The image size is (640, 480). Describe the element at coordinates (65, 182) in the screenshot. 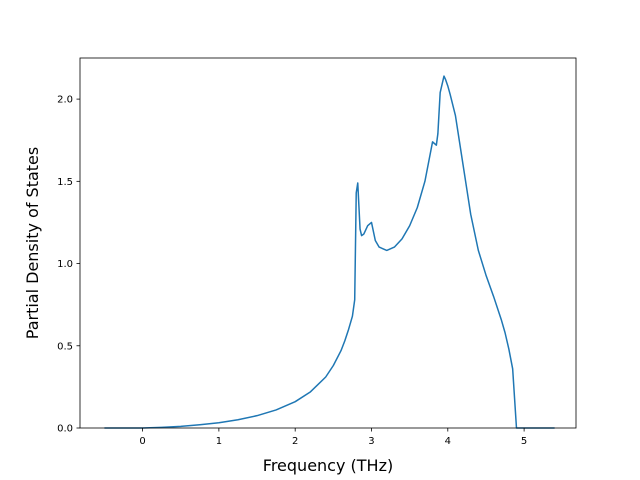

I see `y-tick-label: 1.5` at that location.